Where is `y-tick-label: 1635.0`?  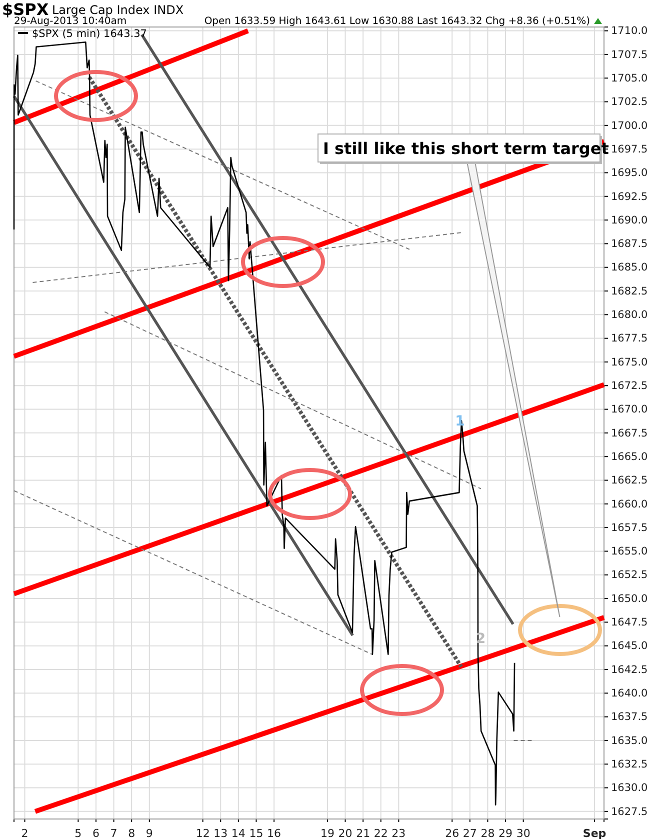 y-tick-label: 1635.0 is located at coordinates (629, 740).